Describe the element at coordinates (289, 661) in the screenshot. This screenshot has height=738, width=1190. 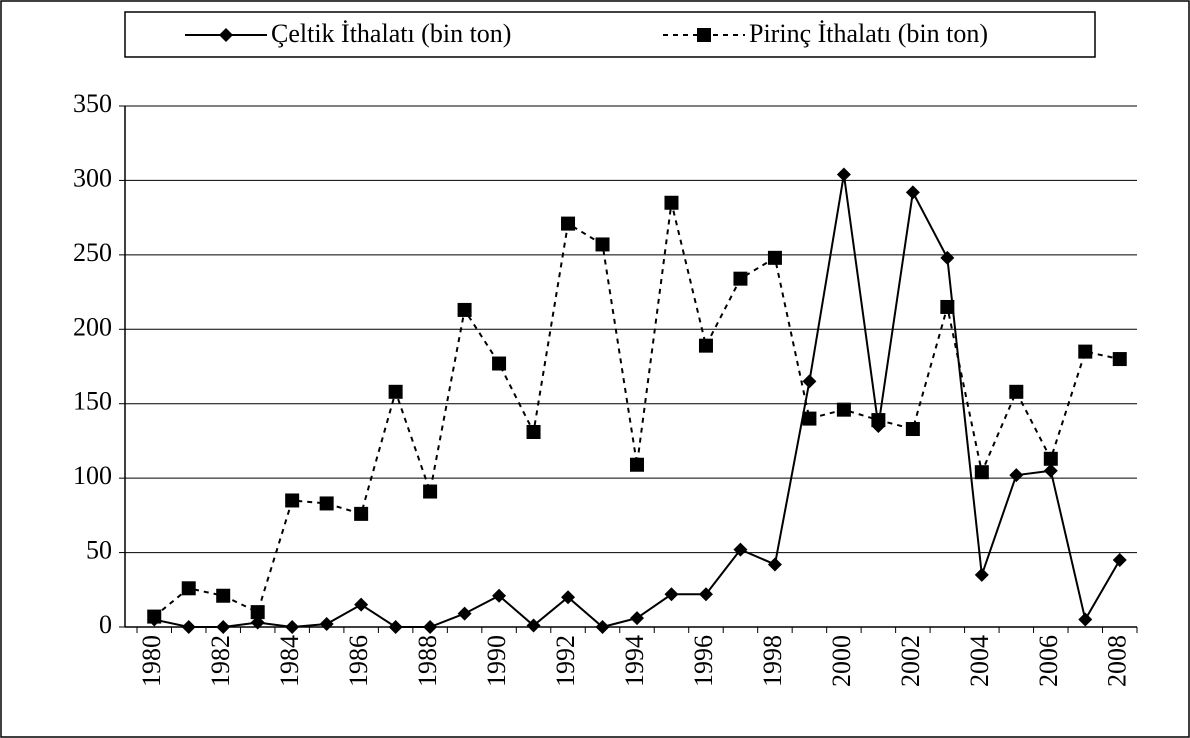
I see `x-tick-label: 1984` at that location.